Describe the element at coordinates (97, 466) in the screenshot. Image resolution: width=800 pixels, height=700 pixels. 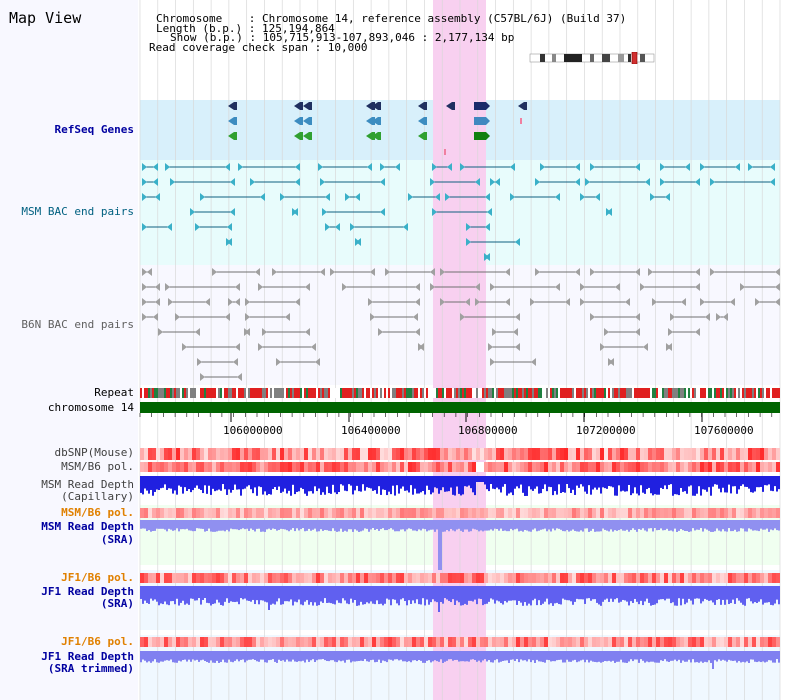
I see `msm-pol-label: MSM/B6 pol.` at that location.